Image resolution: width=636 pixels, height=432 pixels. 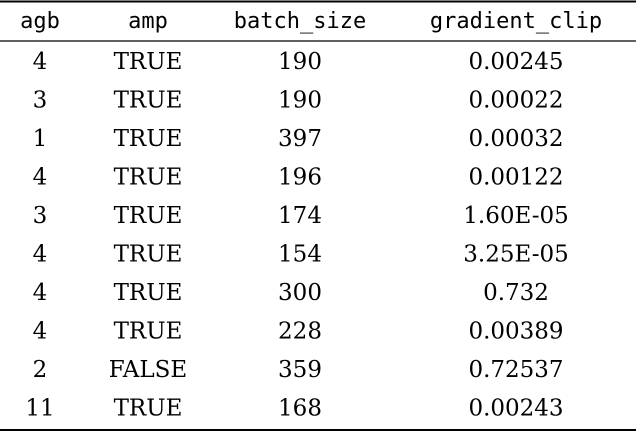 I want to click on cell: 168, so click(x=300, y=409).